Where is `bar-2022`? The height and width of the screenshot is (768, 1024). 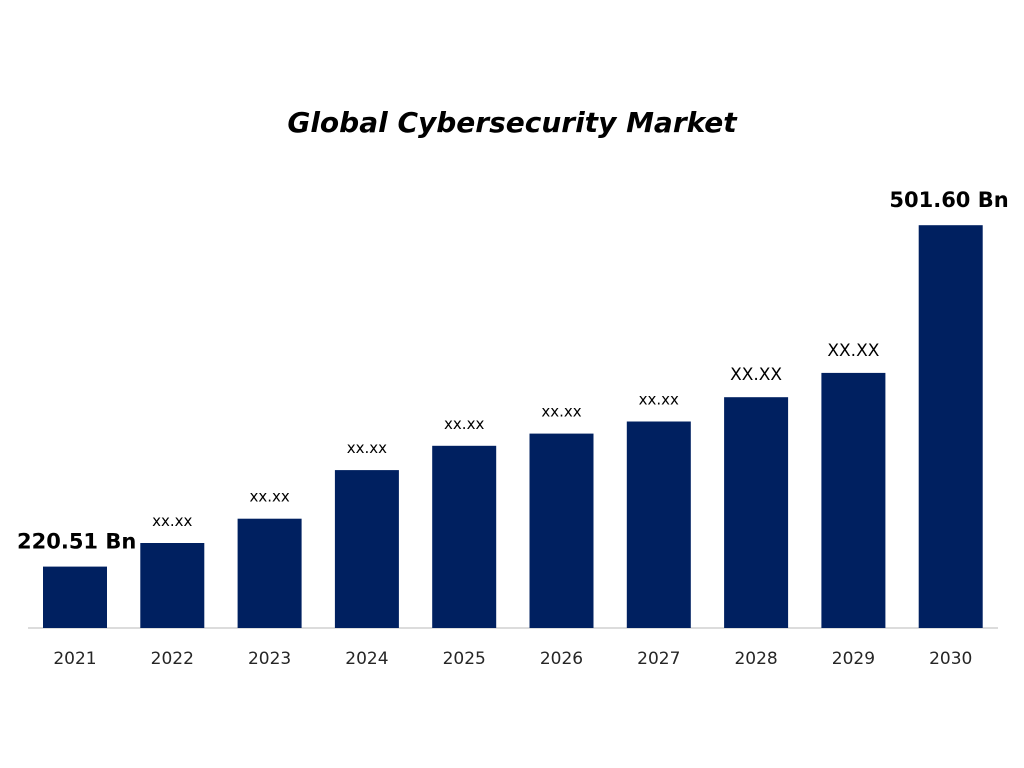 bar-2022 is located at coordinates (172, 585).